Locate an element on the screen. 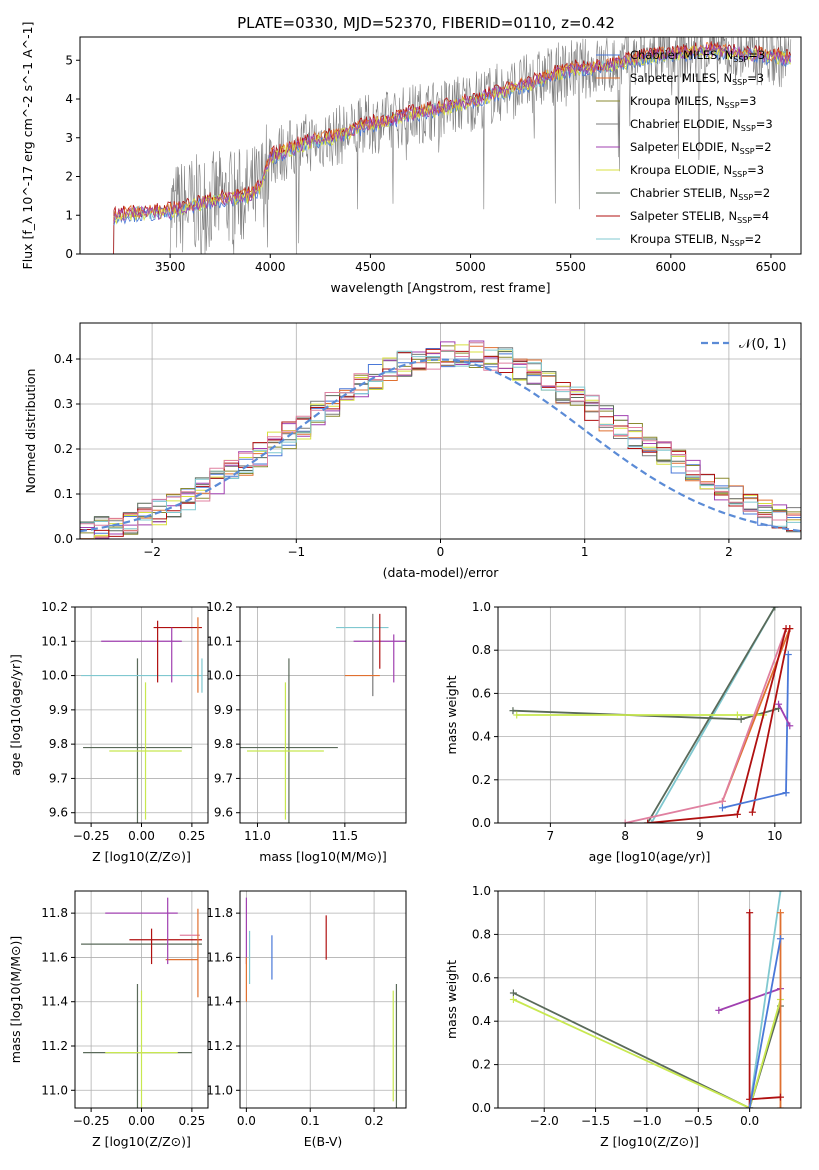  y-tick-label: 11.8 is located at coordinates (219, 913).